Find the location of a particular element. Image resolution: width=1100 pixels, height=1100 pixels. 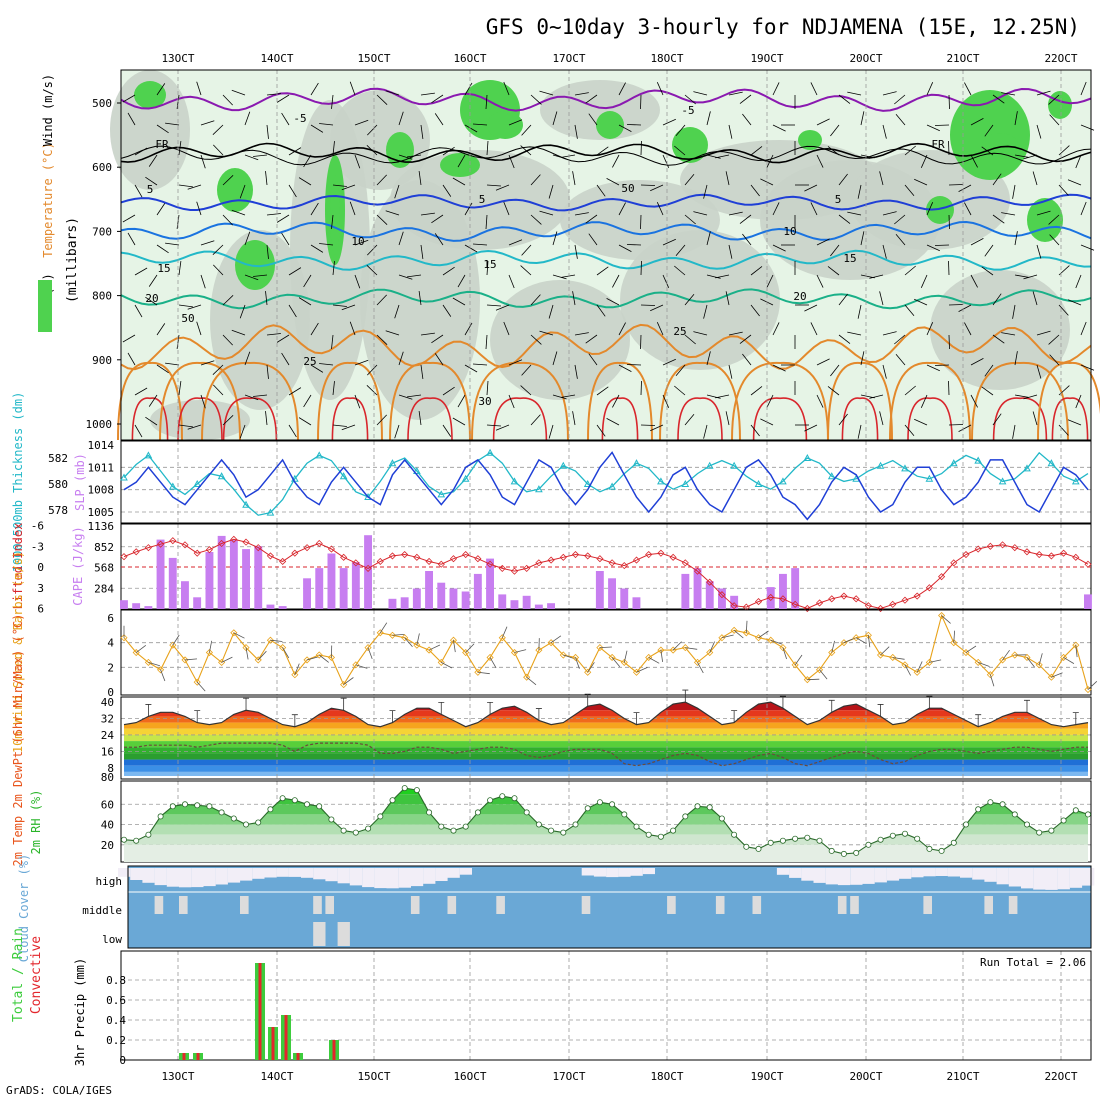

isotherm-arch-hot is located at coordinates (700, 419).